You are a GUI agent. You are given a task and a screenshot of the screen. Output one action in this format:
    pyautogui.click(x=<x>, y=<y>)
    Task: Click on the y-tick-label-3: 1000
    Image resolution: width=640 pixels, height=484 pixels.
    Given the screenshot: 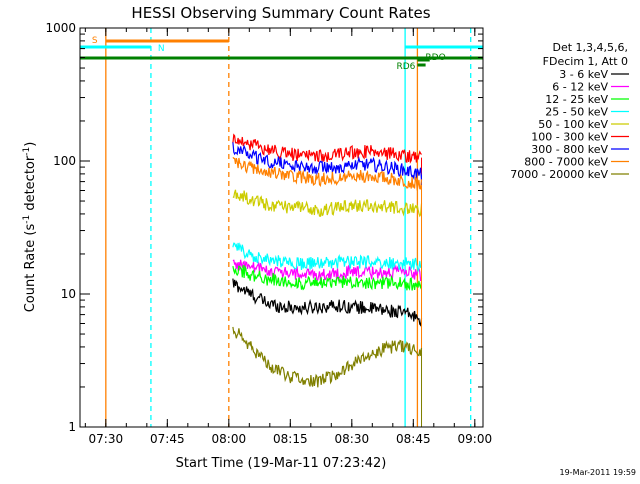 What is the action you would take?
    pyautogui.click(x=60, y=28)
    